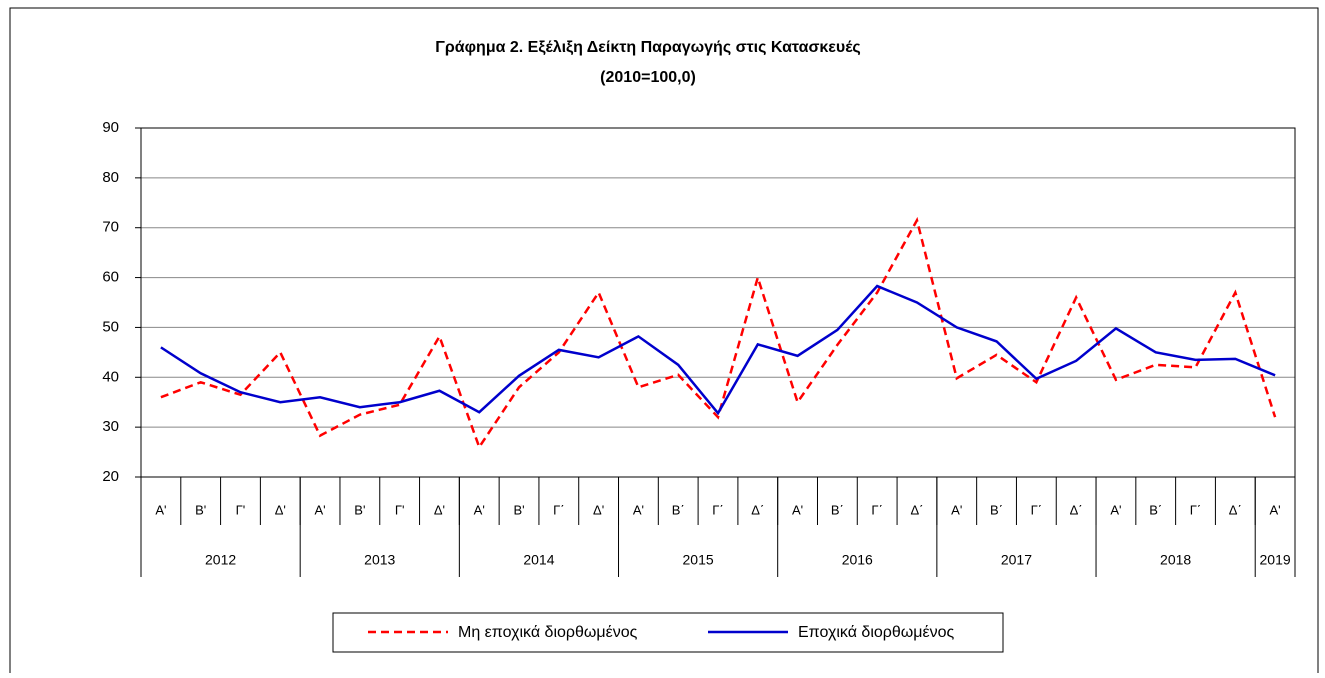 The height and width of the screenshot is (678, 1325). I want to click on y-tick-label: 20, so click(110, 476).